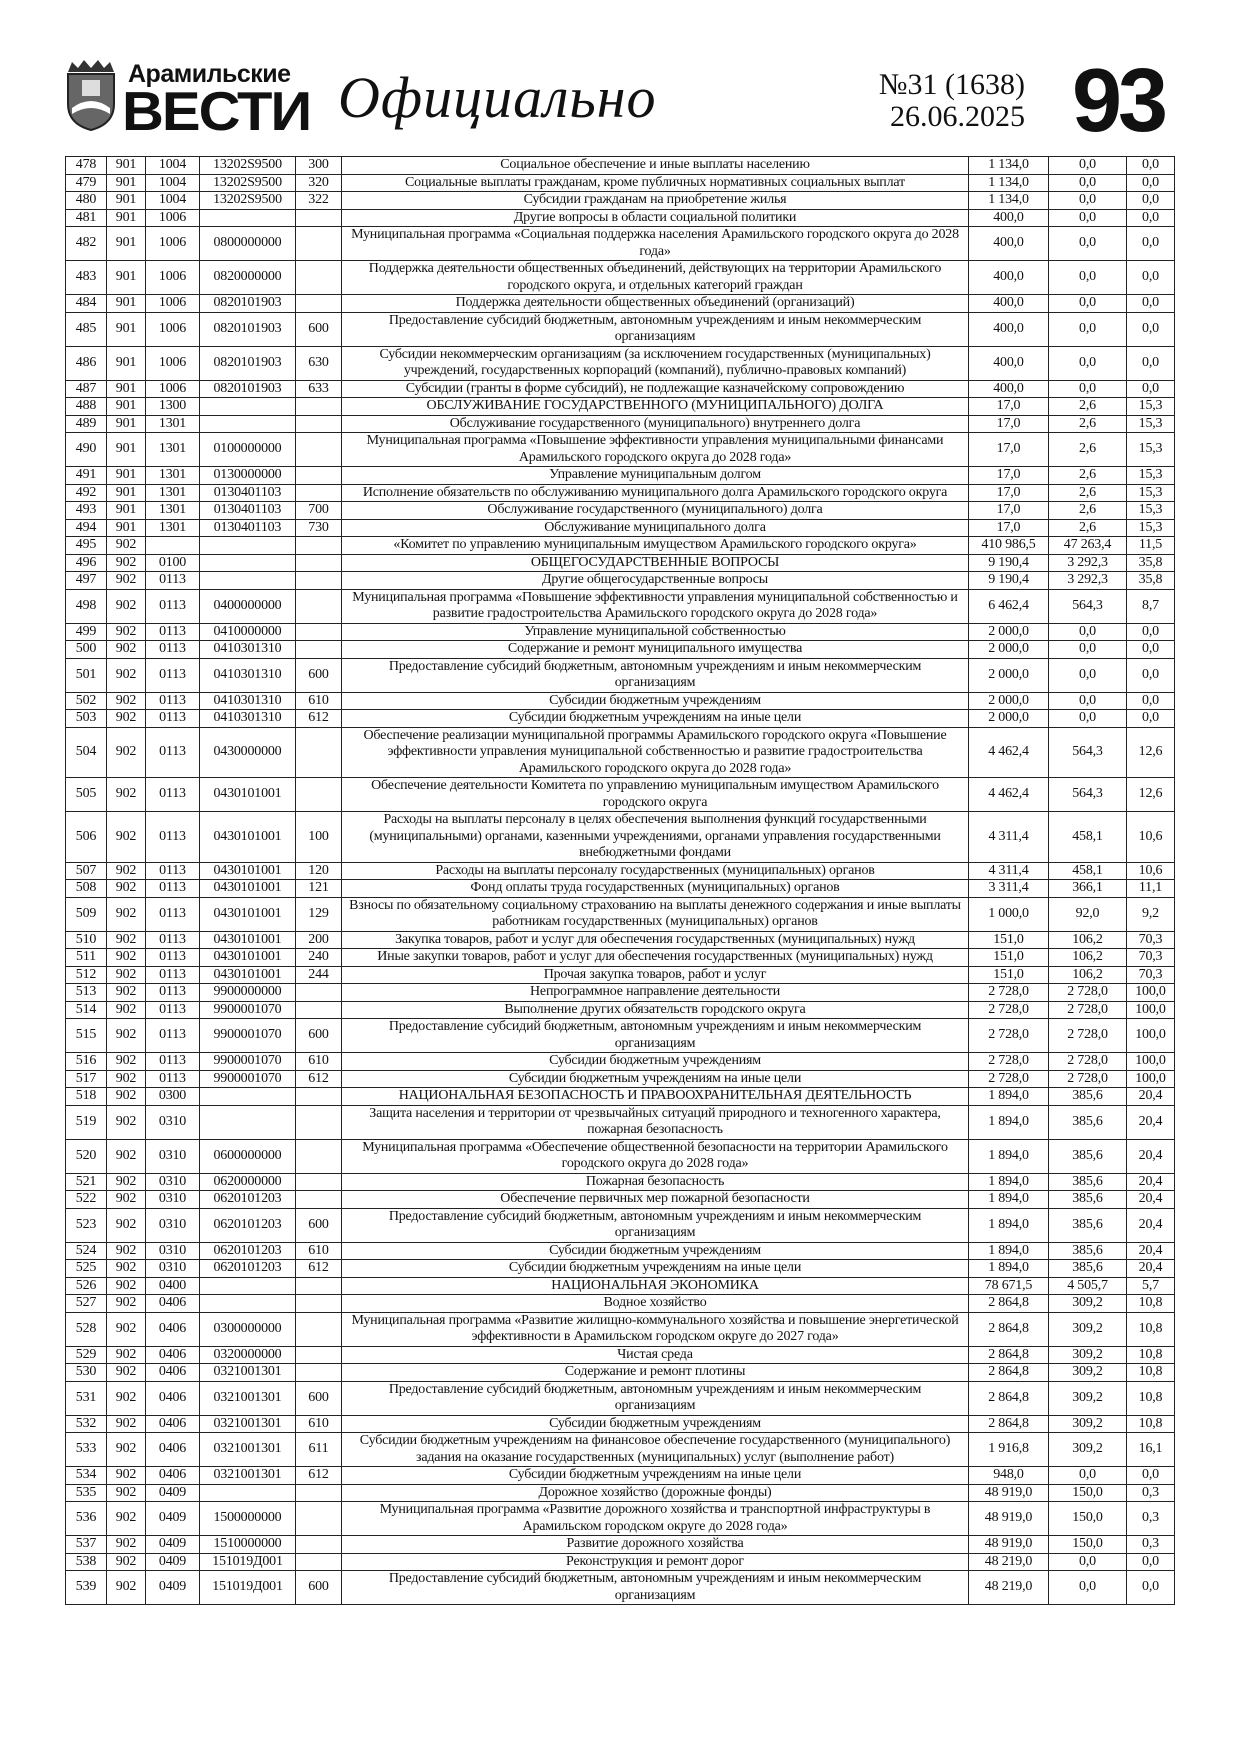 The height and width of the screenshot is (1754, 1241). I want to click on target-code: 0321001301, so click(247, 1423).